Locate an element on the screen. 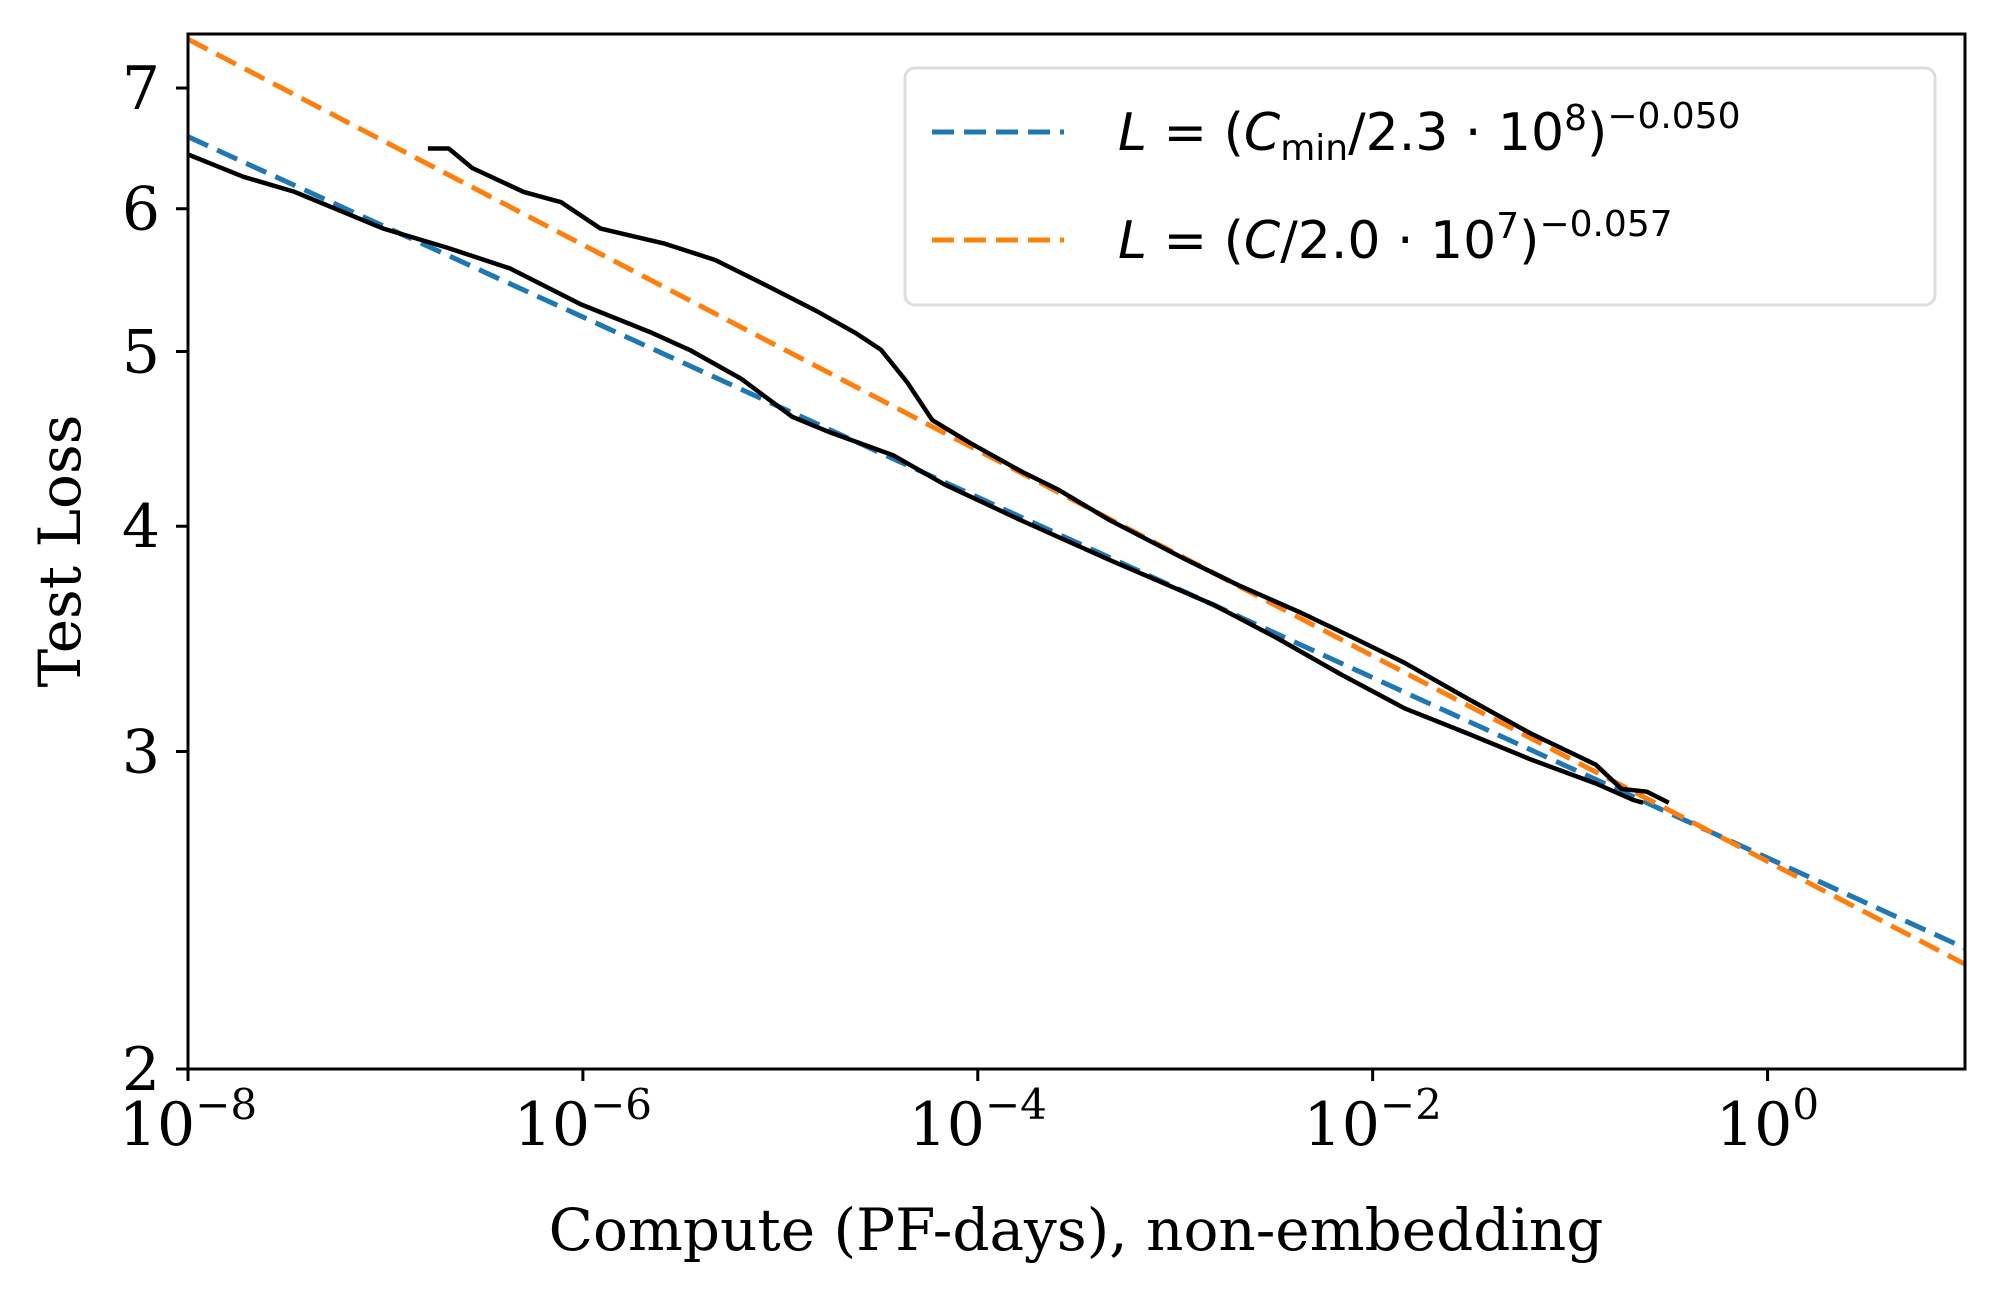 This screenshot has height=1291, width=2000. y-tick-label: 4 is located at coordinates (141, 527).